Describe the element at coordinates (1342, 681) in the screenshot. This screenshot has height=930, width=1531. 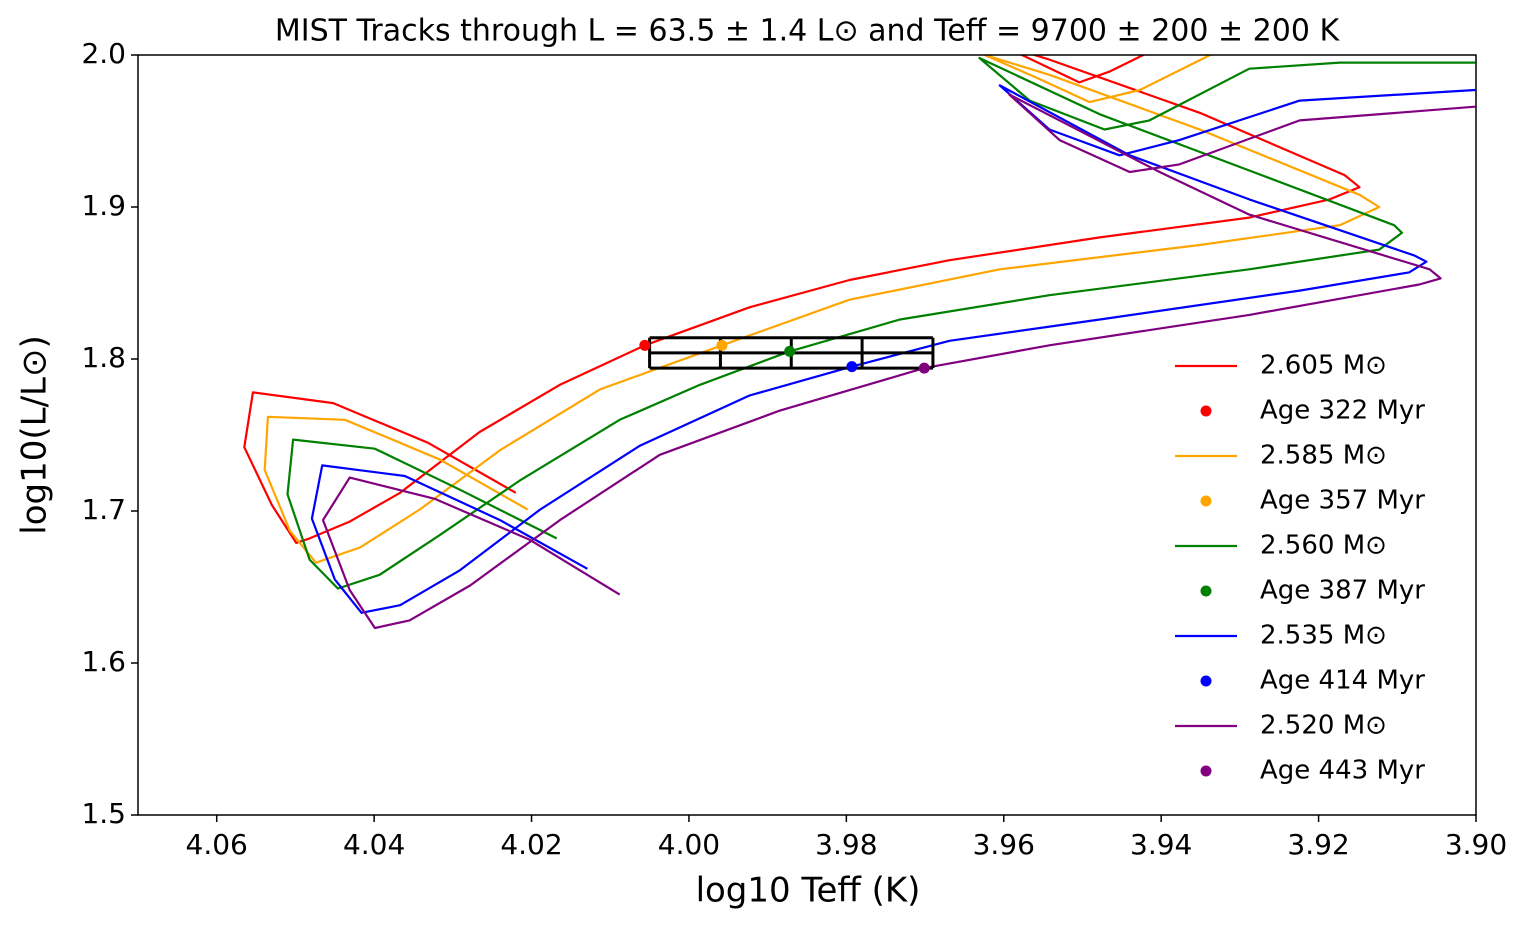
I see `legend-label: Age 414 Myr` at that location.